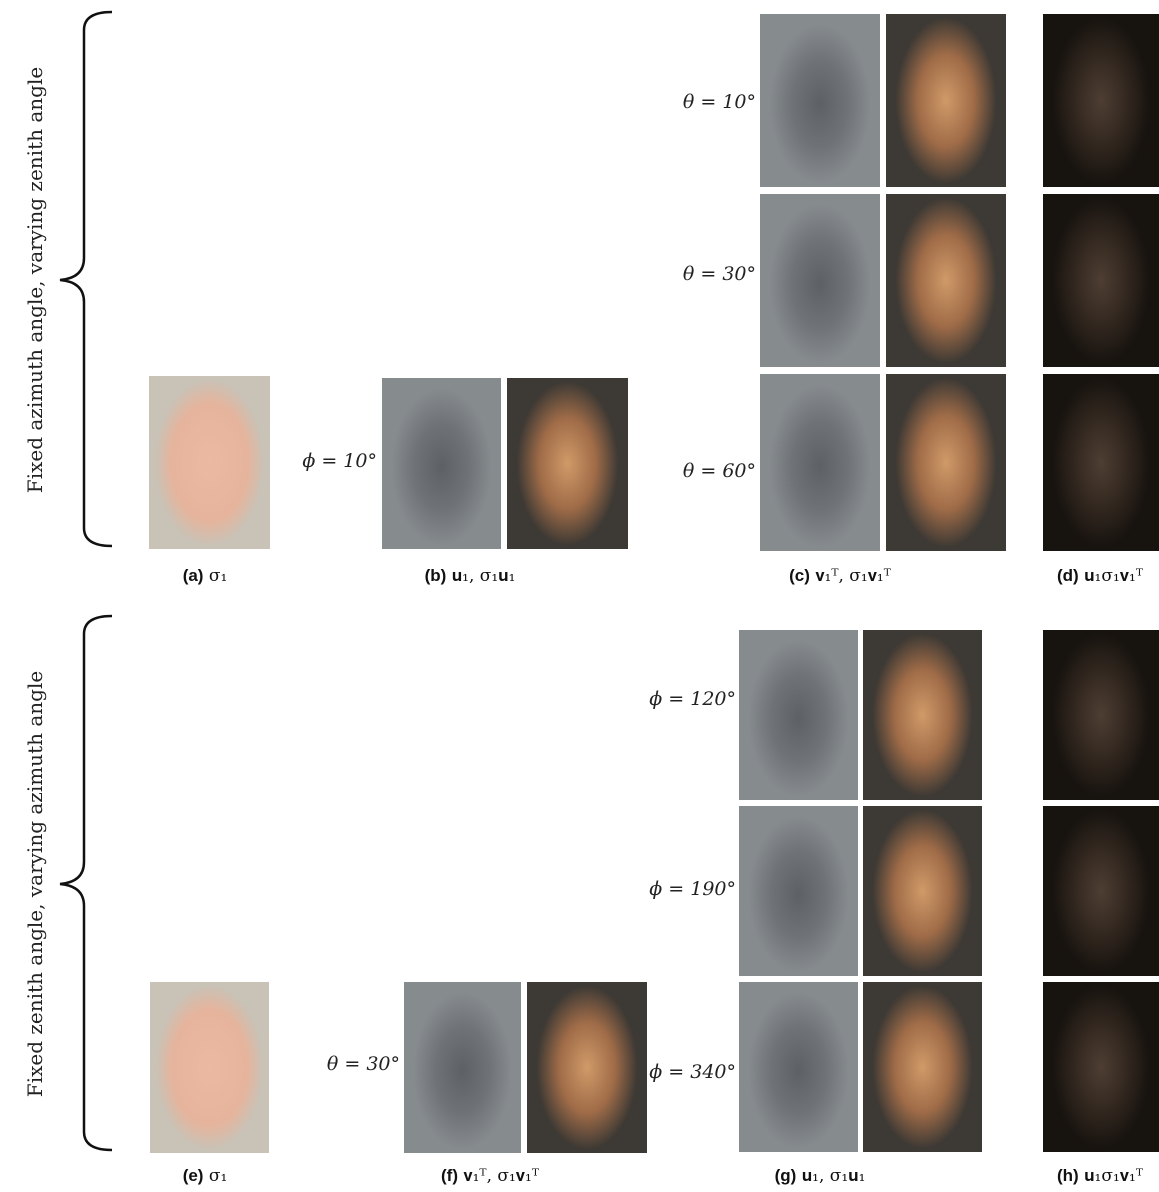  I want to click on caption-tag: (e), so click(193, 1175).